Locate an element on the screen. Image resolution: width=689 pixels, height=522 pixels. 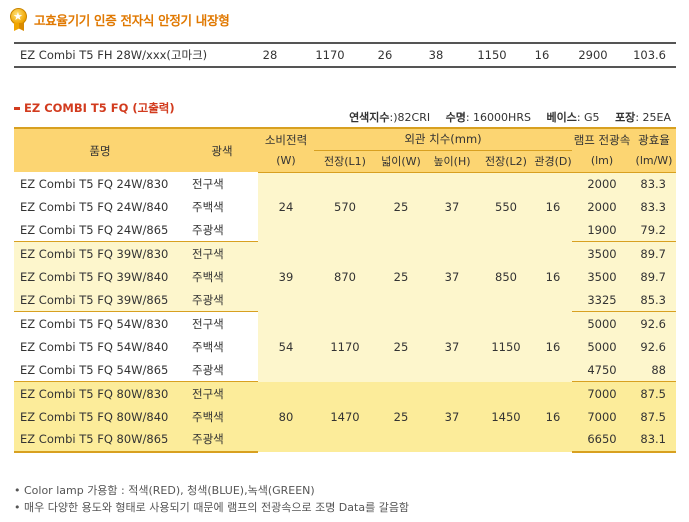
table-row: EZ Combi T5 FQ 24W/840 주백색 2000 83.3 is located at coordinates (345, 207).